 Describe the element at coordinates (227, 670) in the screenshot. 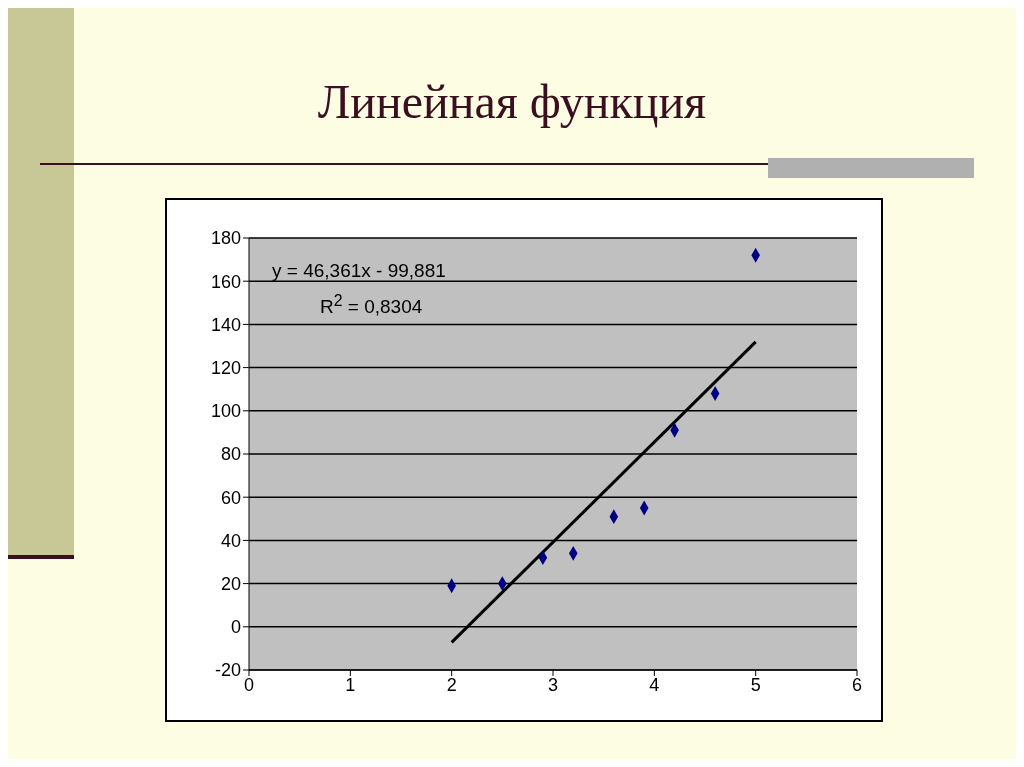

I see `y-tick-label: -20` at that location.